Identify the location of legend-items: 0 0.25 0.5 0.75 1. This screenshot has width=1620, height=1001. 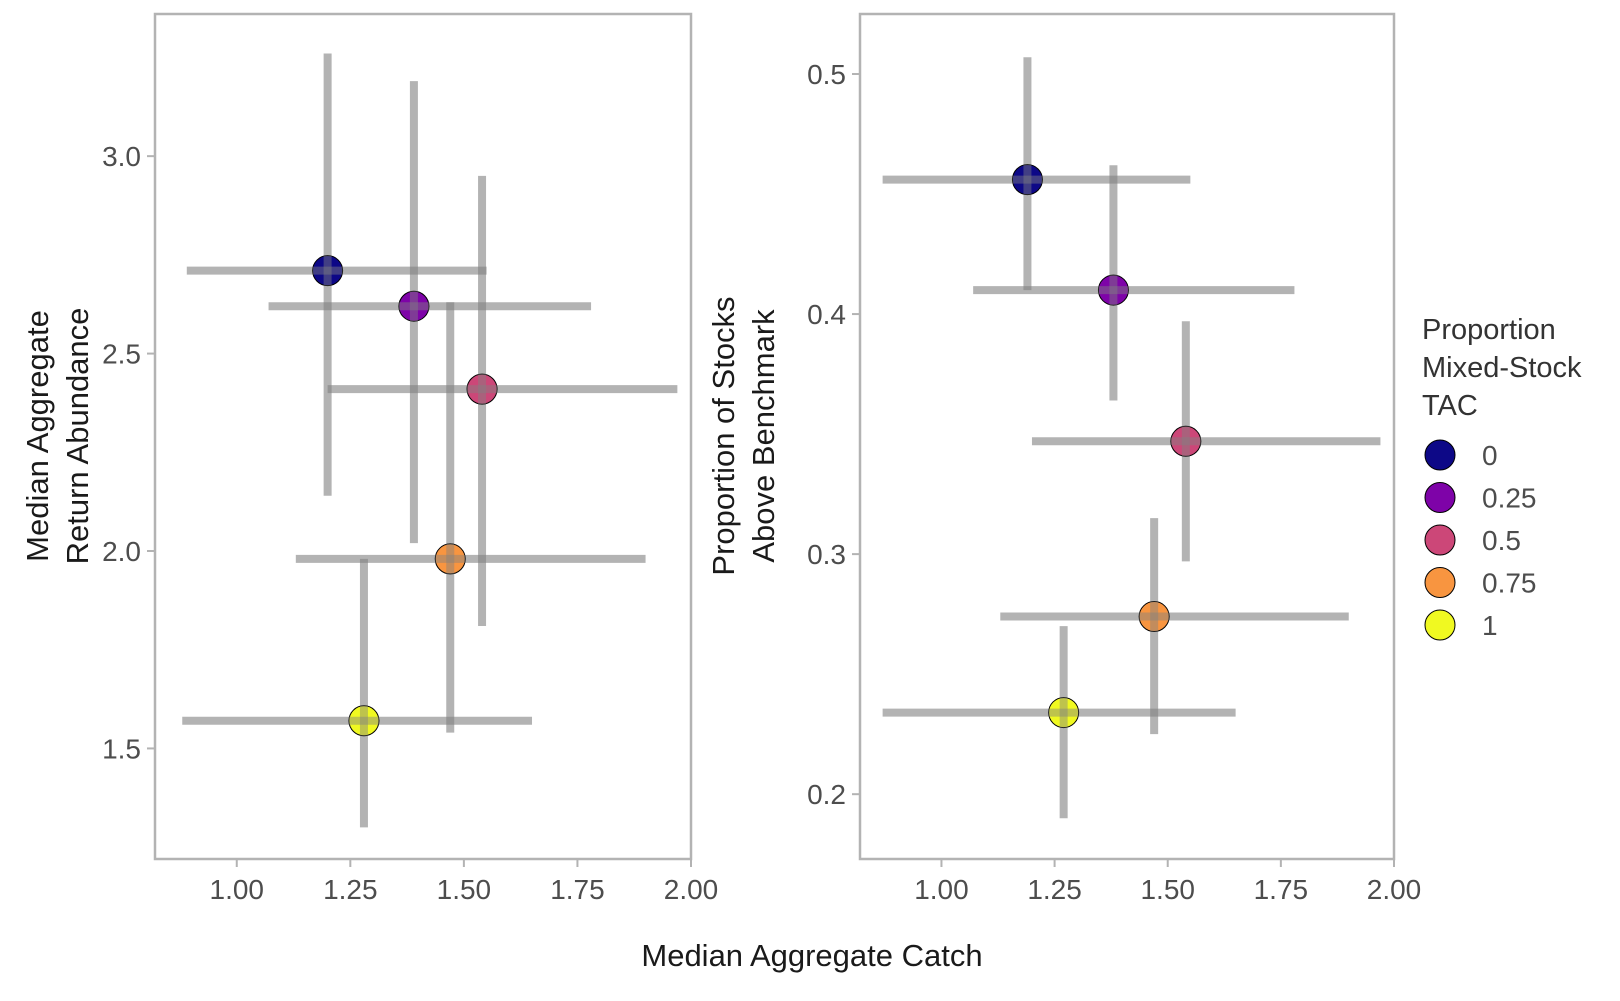
(1480, 540).